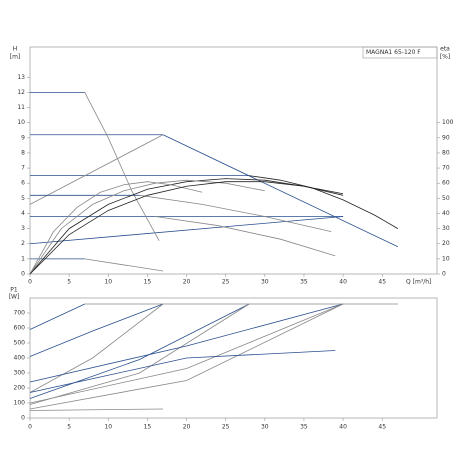 The image size is (460, 460). Describe the element at coordinates (23, 228) in the screenshot. I see `y-tick-label: 3` at that location.